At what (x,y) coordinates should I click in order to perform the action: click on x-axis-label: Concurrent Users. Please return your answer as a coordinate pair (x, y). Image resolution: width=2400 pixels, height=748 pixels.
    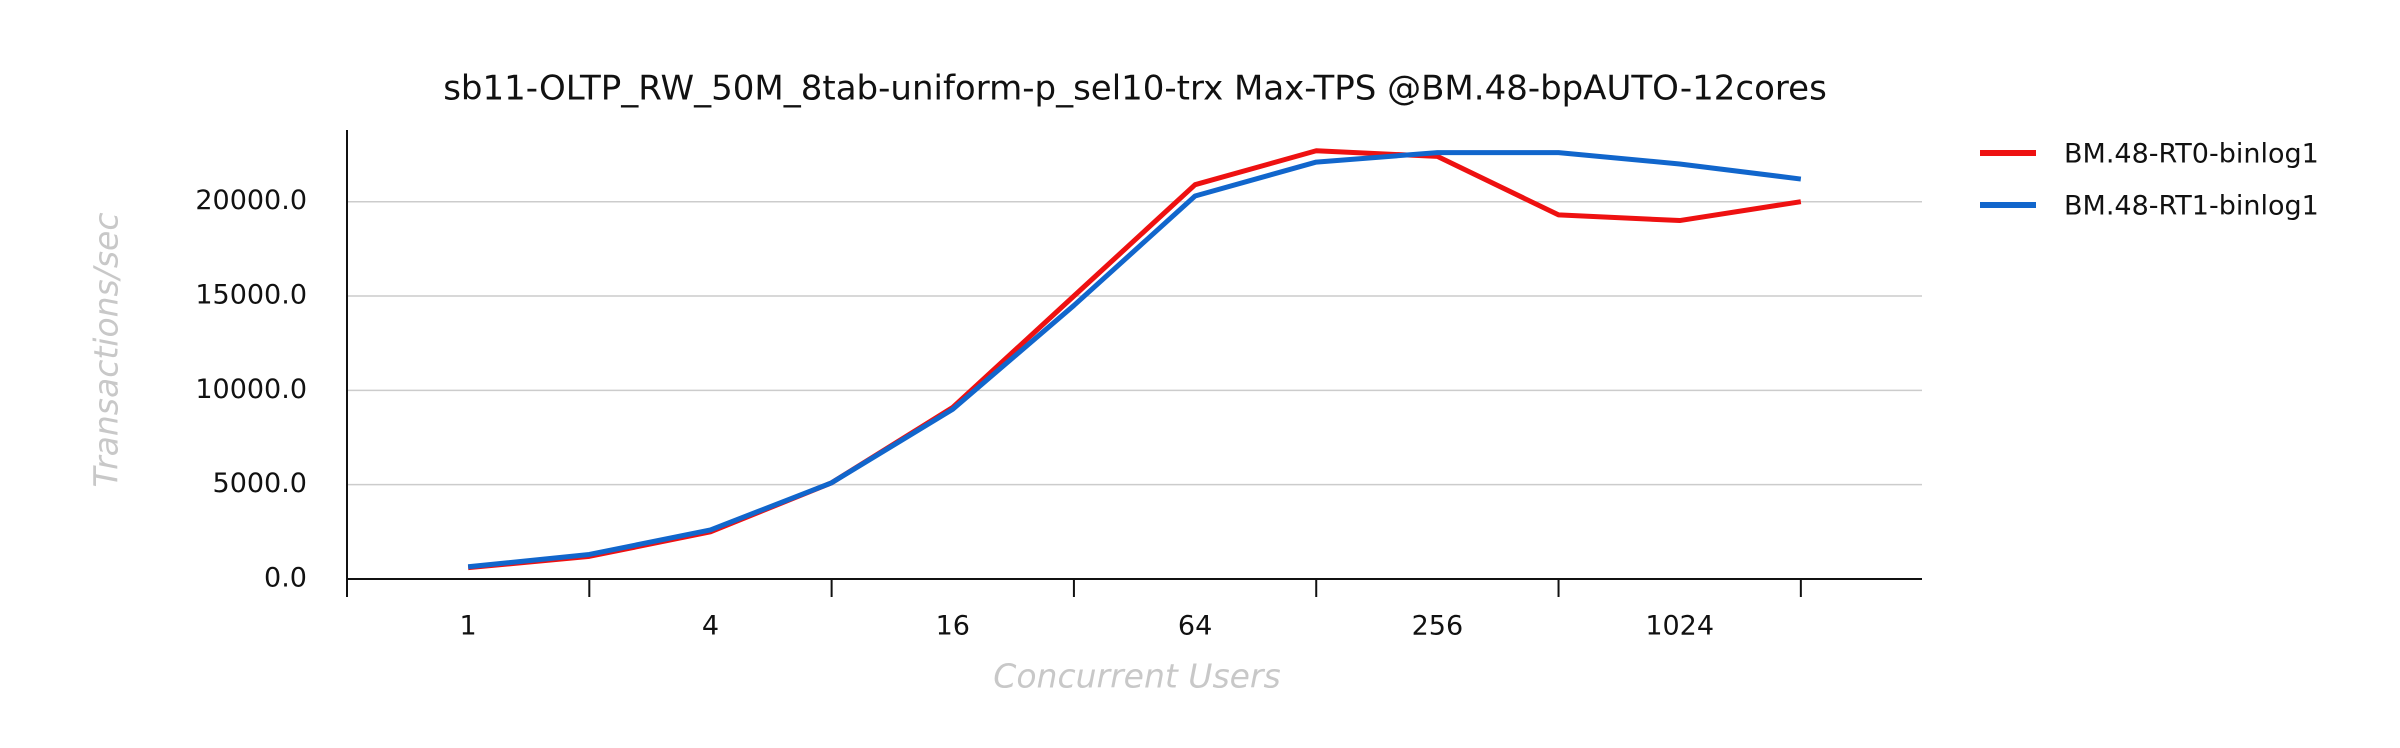
    Looking at the image, I should click on (1136, 676).